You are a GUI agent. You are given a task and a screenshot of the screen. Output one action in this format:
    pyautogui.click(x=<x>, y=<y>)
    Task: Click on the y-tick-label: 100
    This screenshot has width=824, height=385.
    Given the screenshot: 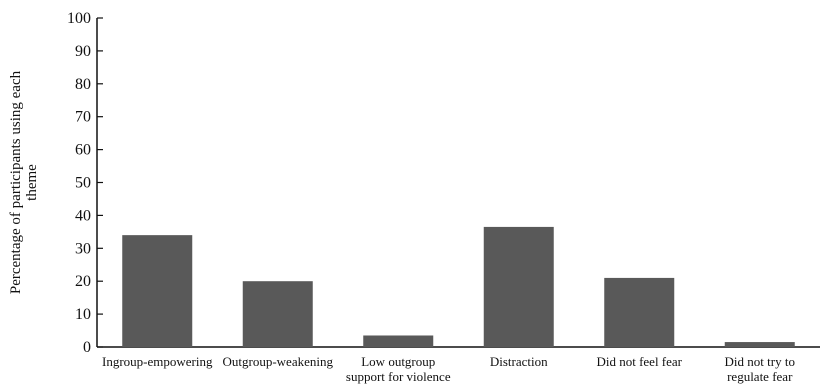 What is the action you would take?
    pyautogui.click(x=79, y=18)
    